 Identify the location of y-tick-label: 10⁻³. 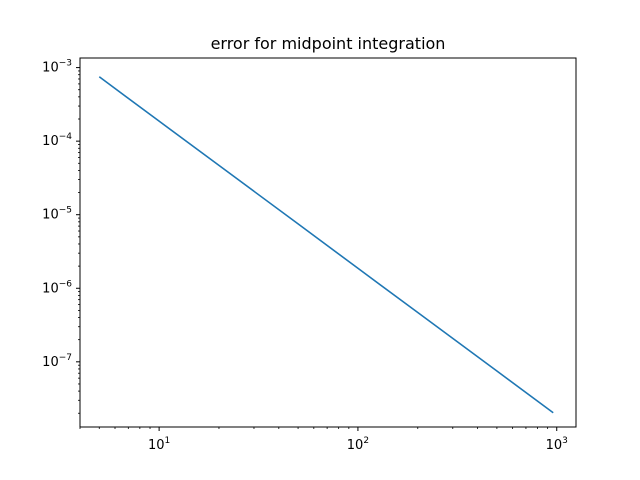
(57, 67).